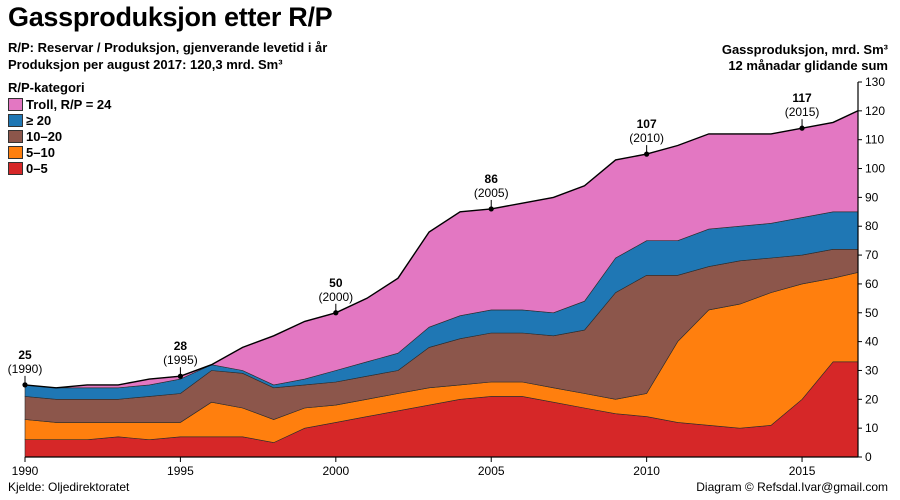 This screenshot has width=900, height=500. What do you see at coordinates (802, 112) in the screenshot?
I see `annotation-year: (2015)` at bounding box center [802, 112].